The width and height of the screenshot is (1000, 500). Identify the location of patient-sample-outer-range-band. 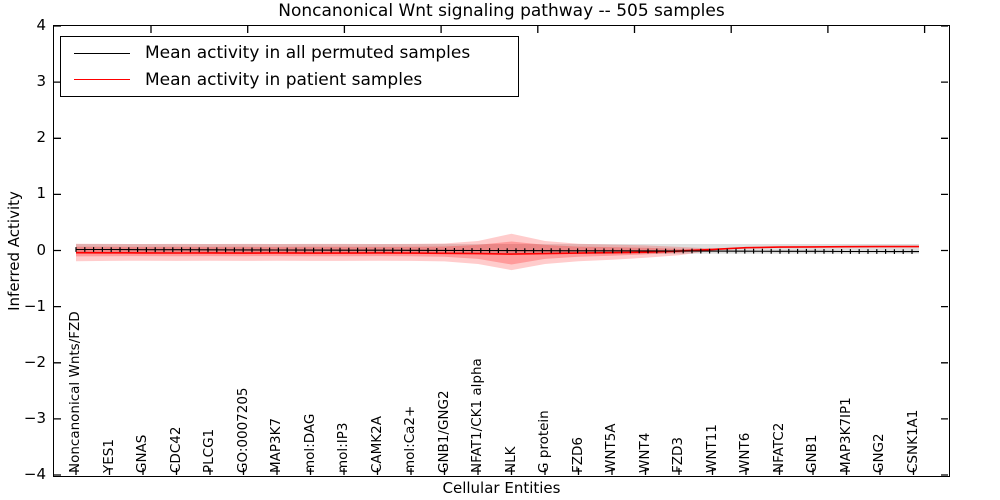
(497, 252).